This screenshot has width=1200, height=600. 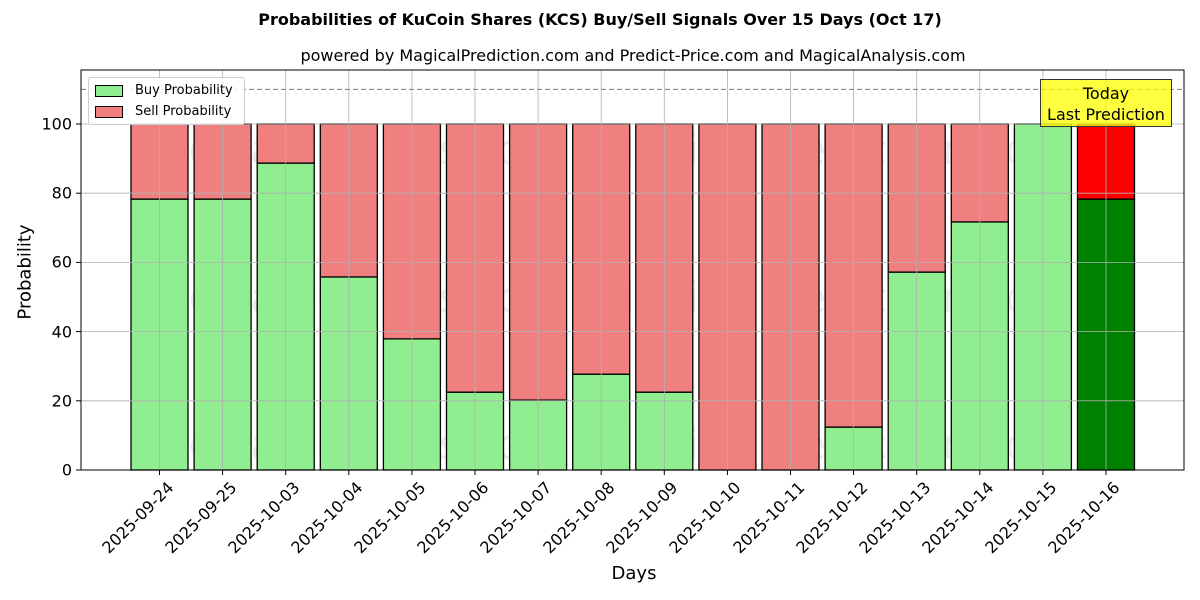 What do you see at coordinates (61, 193) in the screenshot?
I see `y-tick-label: 80` at bounding box center [61, 193].